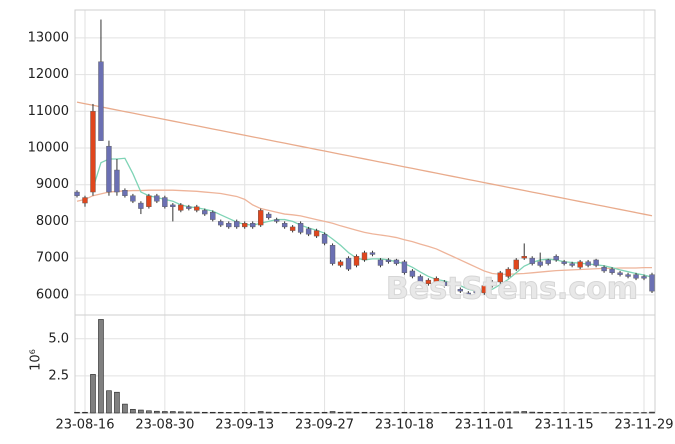 This screenshot has width=675, height=444. I want to click on y-tick-label: 8000, so click(52, 221).